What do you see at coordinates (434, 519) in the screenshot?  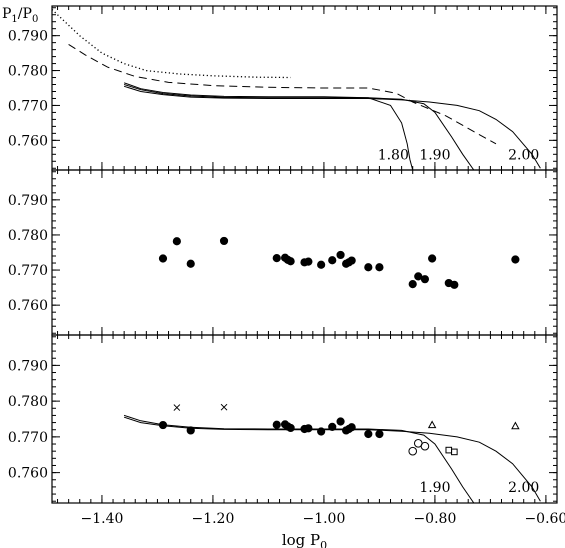 I see `x-tick-label: −0.80` at bounding box center [434, 519].